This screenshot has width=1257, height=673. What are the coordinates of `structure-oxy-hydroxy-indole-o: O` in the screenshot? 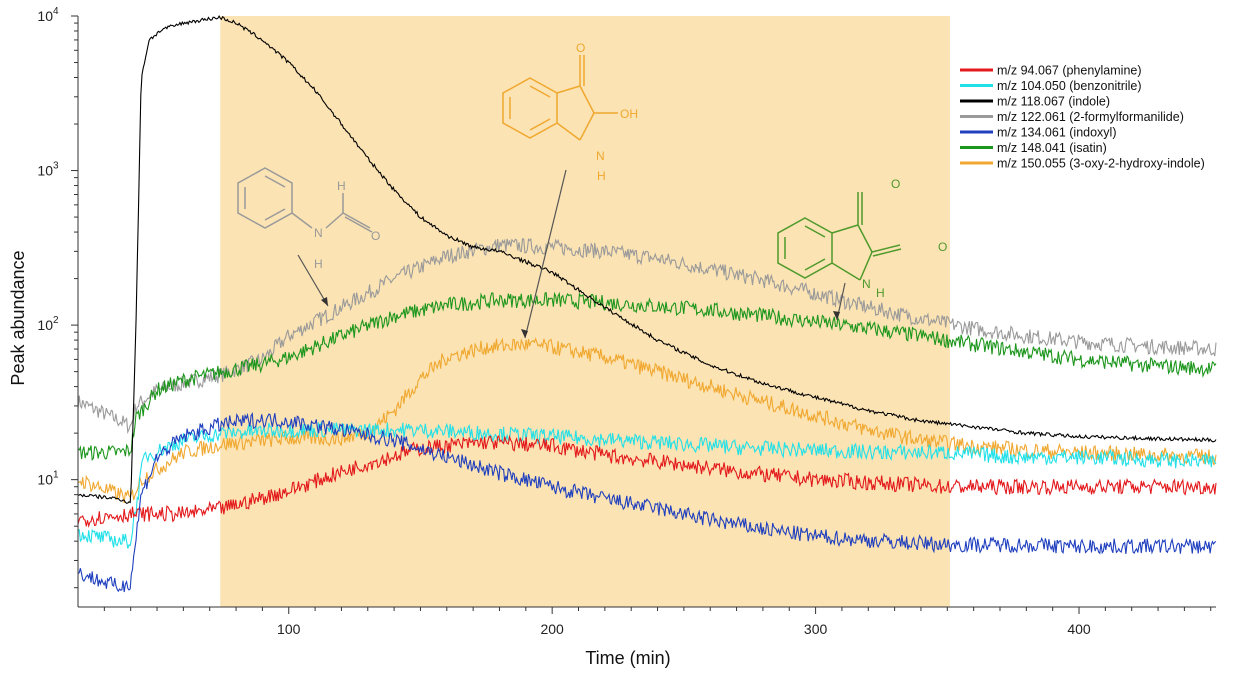 It's located at (580, 48).